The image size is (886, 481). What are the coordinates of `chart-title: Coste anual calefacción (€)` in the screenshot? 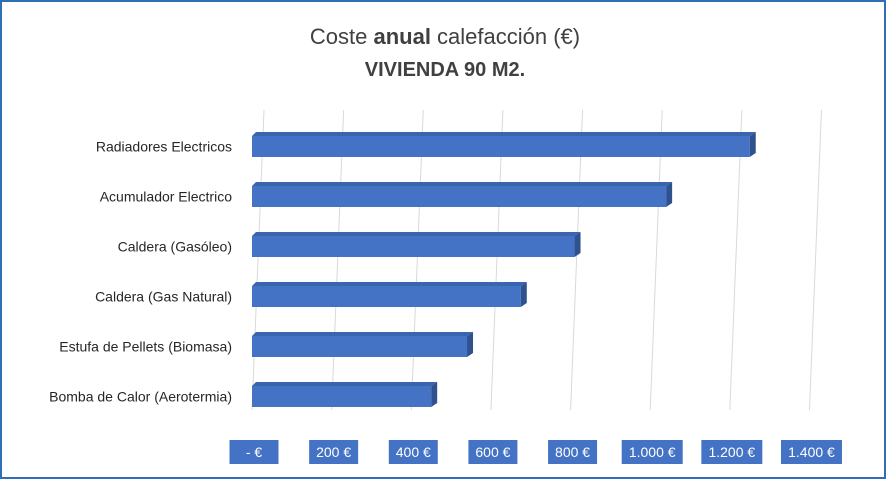 It's located at (445, 36).